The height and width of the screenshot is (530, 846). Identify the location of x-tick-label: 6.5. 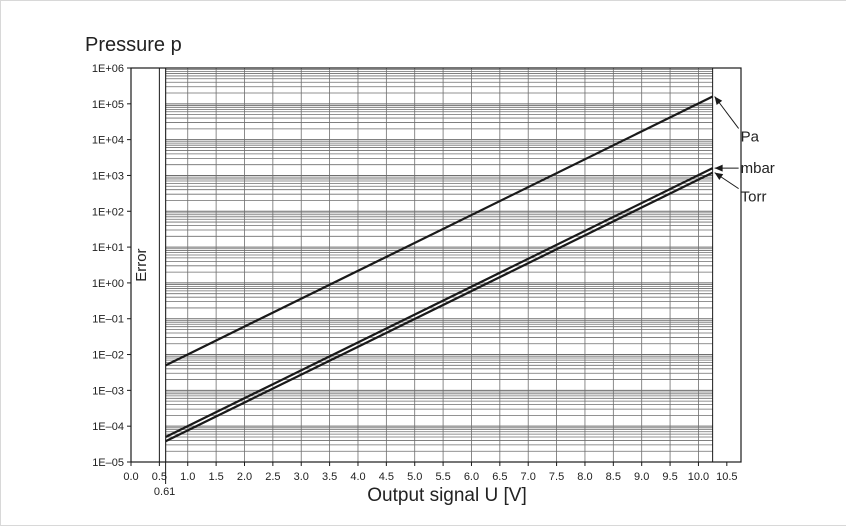
(499, 477).